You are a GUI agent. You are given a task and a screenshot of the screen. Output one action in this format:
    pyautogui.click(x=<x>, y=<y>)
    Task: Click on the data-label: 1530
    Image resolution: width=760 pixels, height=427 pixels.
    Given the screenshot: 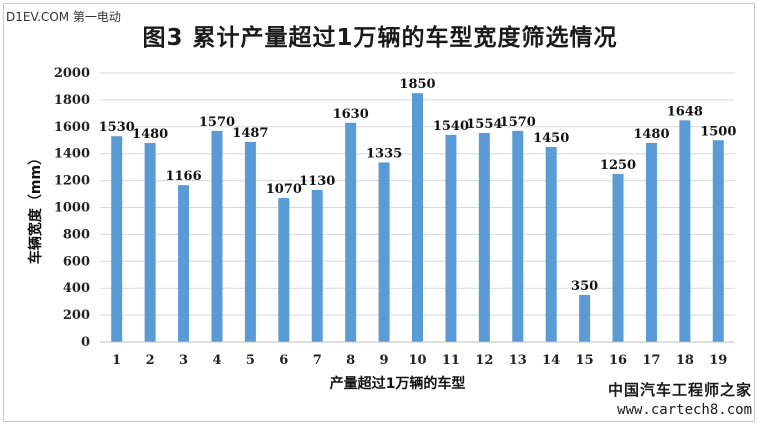 What is the action you would take?
    pyautogui.click(x=117, y=127)
    